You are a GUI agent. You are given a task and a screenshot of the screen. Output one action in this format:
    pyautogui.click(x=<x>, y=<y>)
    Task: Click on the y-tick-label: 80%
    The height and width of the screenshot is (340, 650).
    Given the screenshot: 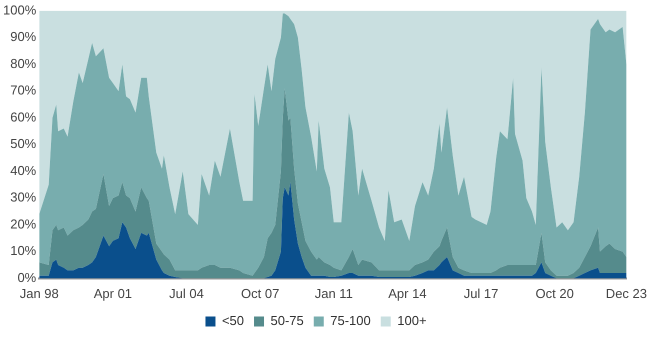 What is the action you would take?
    pyautogui.click(x=23, y=63)
    